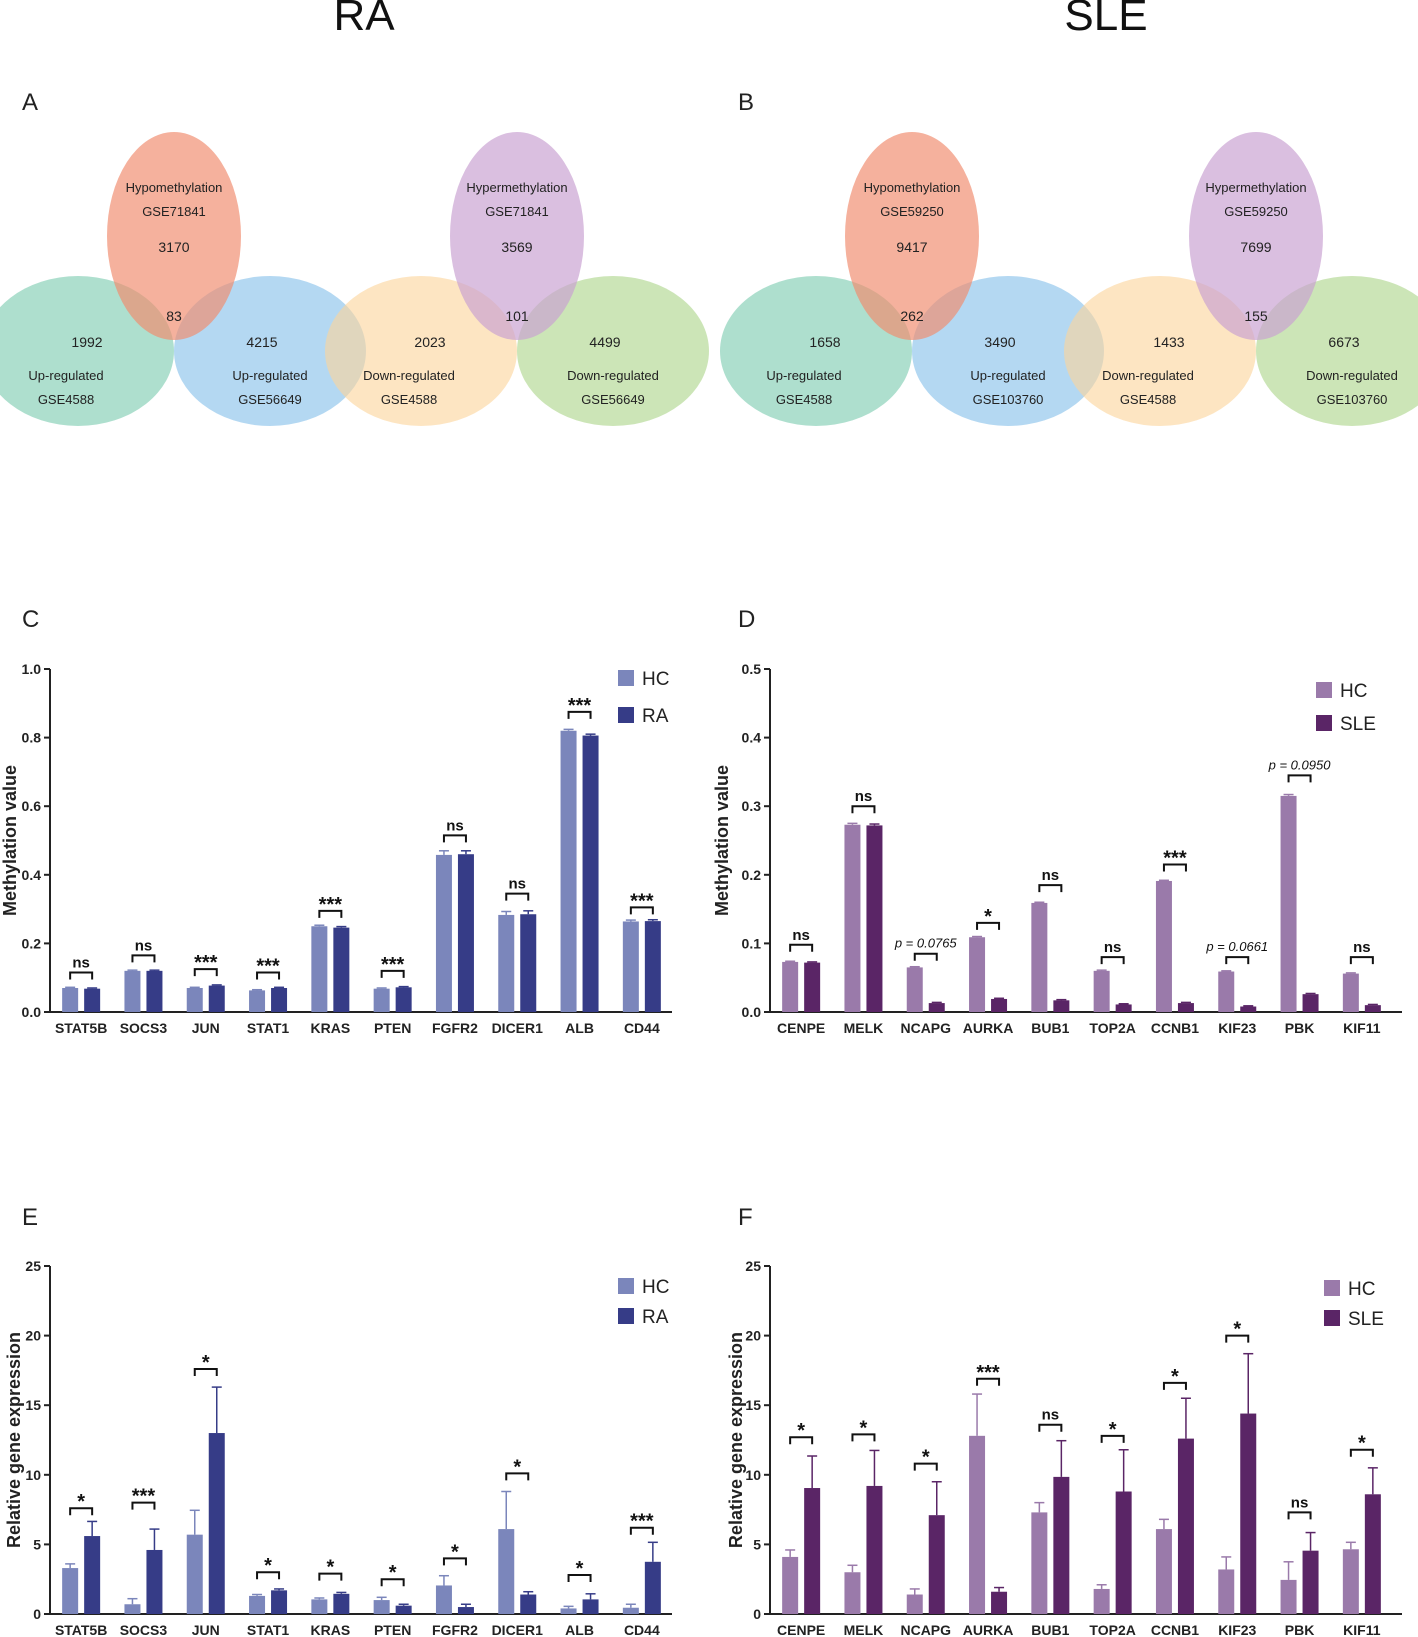 This screenshot has width=1418, height=1637. I want to click on x-tick-label: BUB1, so click(1050, 1629).